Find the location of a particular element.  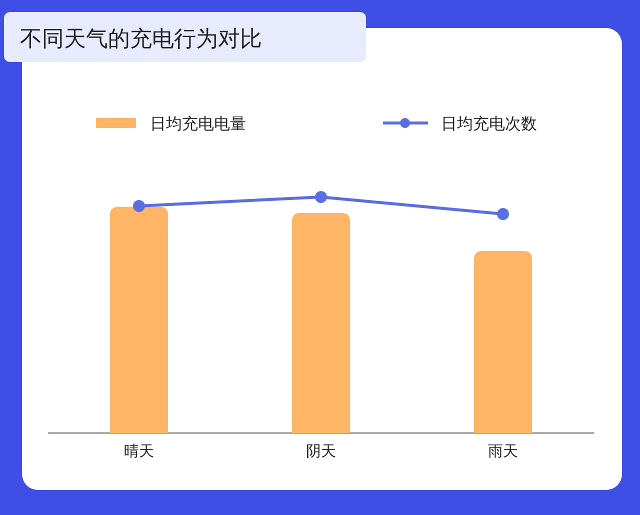

title: 不同天气的充电行为对比 is located at coordinates (141, 39).